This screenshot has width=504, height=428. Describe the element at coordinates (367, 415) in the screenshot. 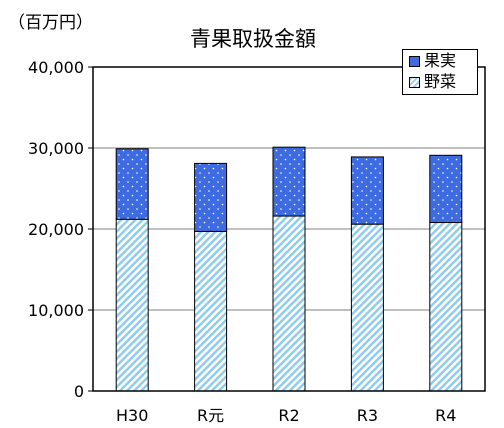

I see `x-tick-label: R3` at that location.